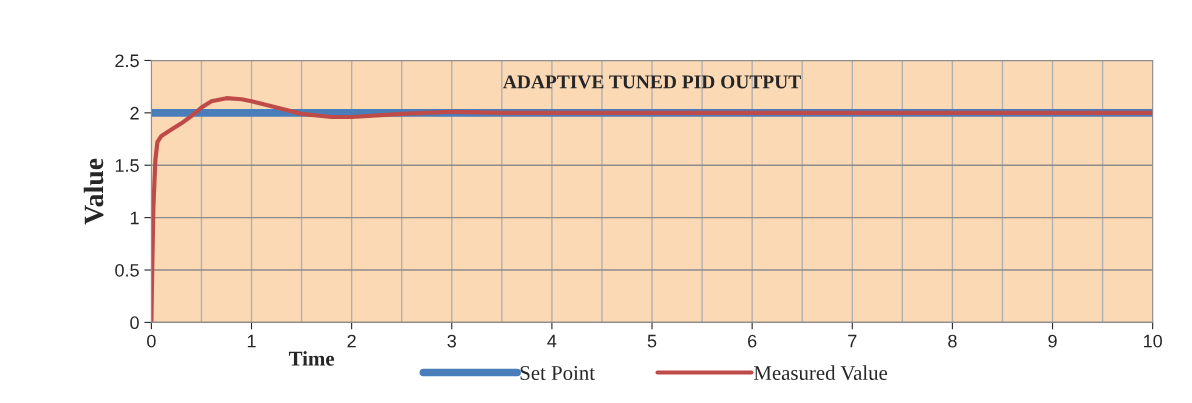  What do you see at coordinates (151, 341) in the screenshot?
I see `x-tick-label: 0` at bounding box center [151, 341].